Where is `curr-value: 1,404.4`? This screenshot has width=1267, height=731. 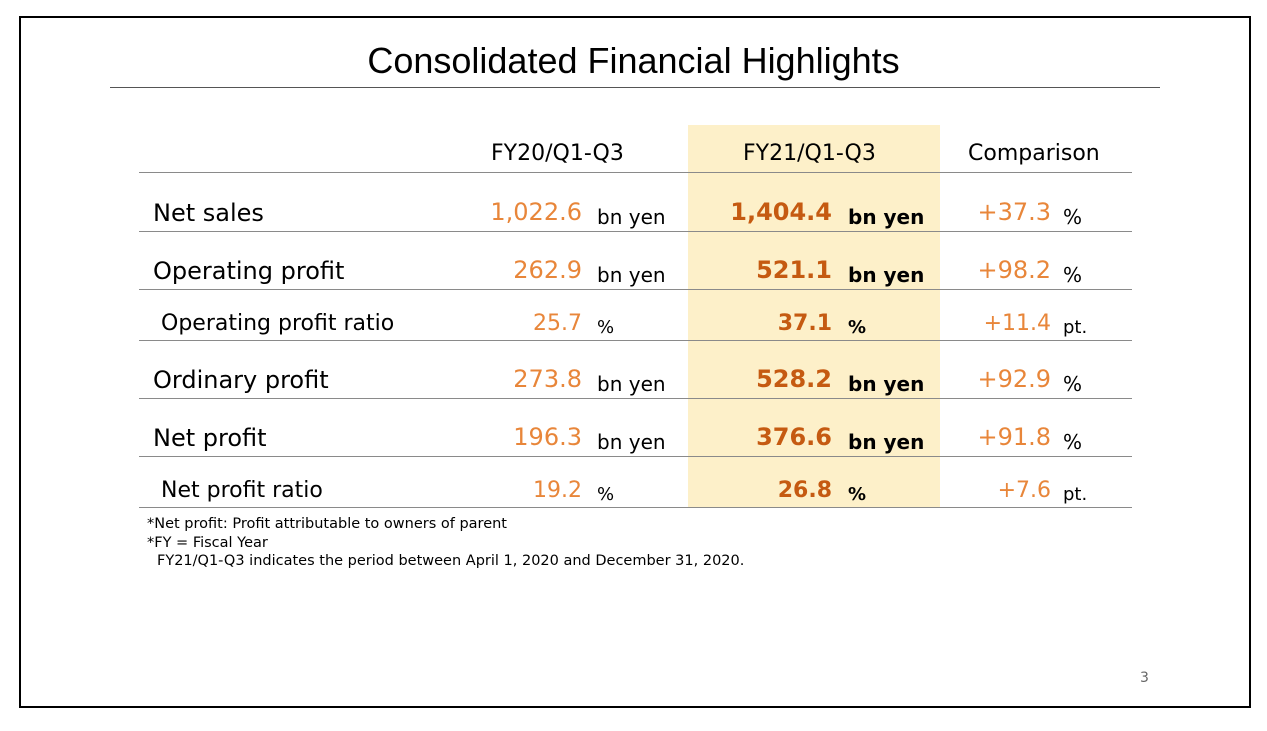
curr-value: 1,404.4 is located at coordinates (781, 212).